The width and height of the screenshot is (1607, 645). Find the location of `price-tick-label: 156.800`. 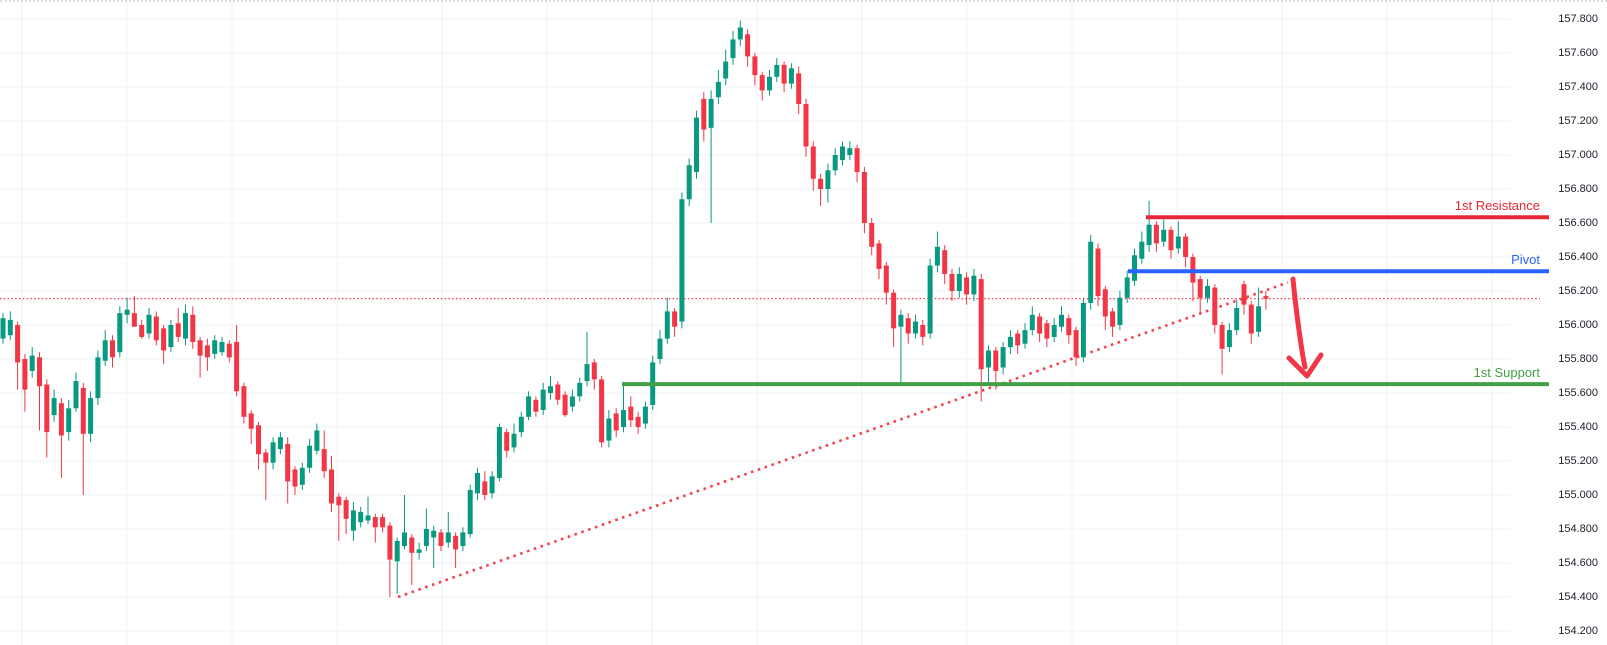

price-tick-label: 156.800 is located at coordinates (1578, 188).